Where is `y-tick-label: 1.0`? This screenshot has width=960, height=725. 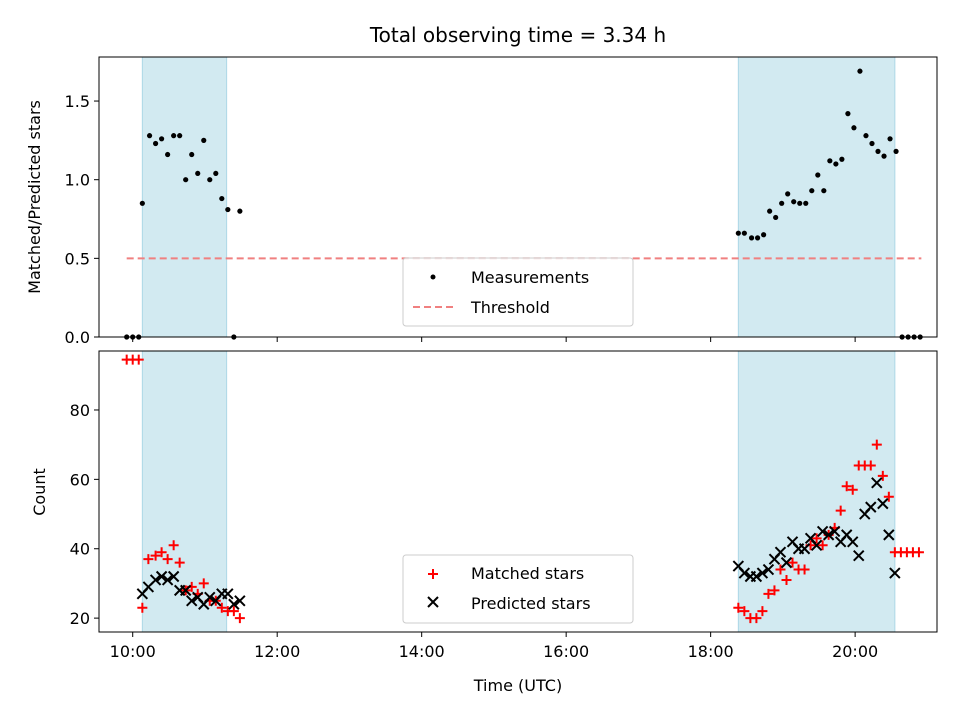
y-tick-label: 1.0 is located at coordinates (77, 180).